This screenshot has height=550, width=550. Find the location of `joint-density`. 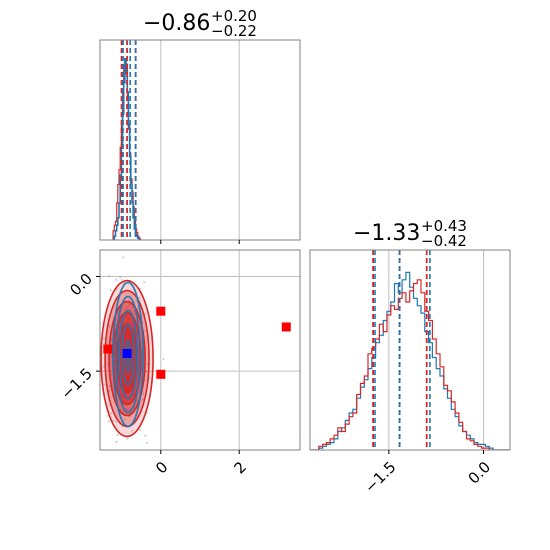

joint-density is located at coordinates (185, 362).